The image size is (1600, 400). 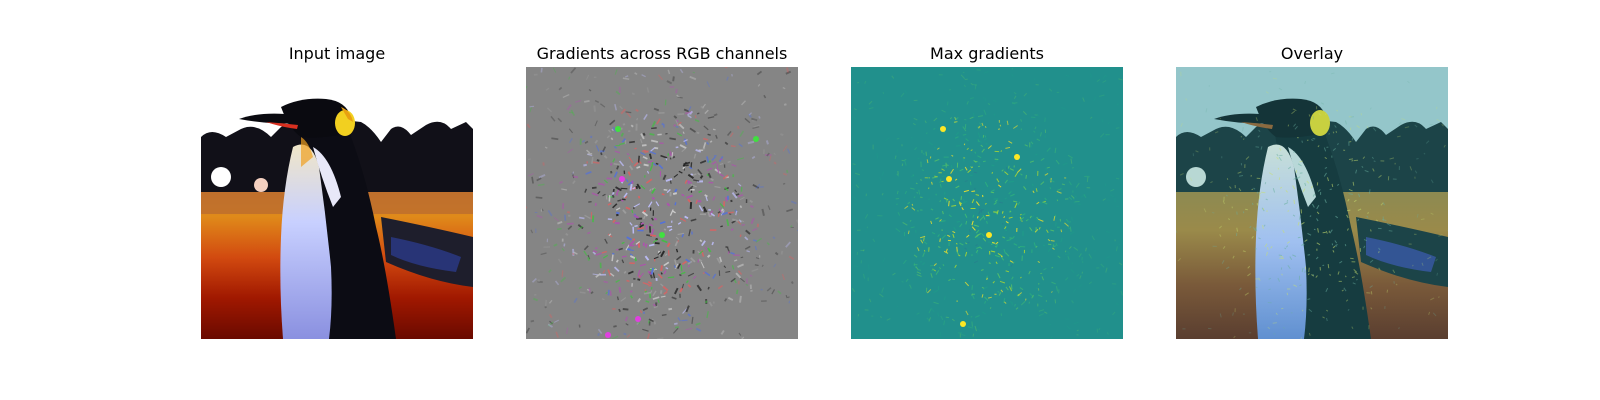 I want to click on gradient-noise-layer, so click(x=662, y=203).